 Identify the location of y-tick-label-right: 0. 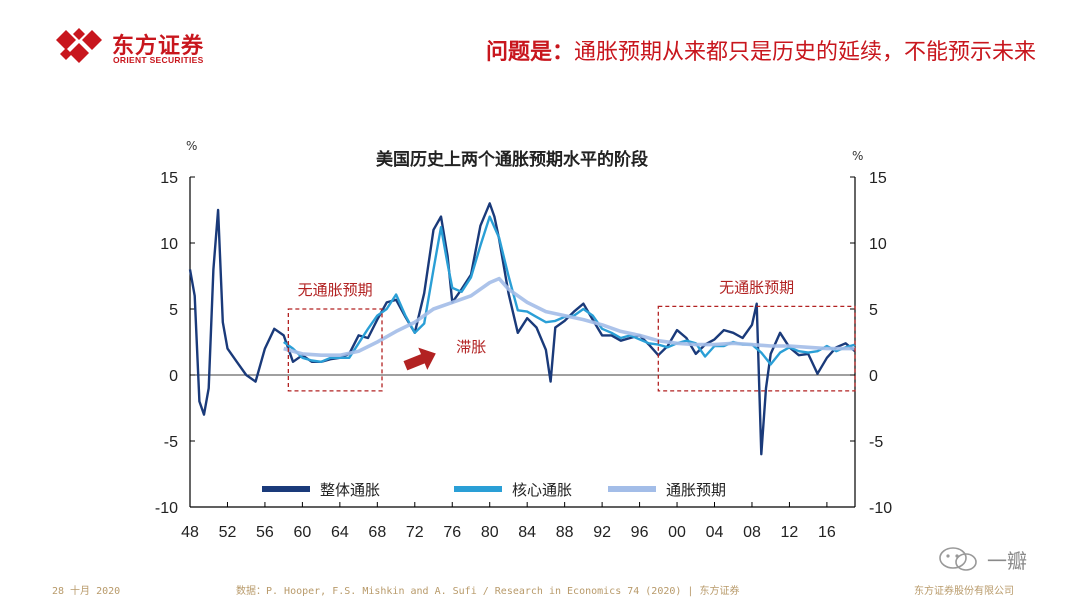
(873, 376).